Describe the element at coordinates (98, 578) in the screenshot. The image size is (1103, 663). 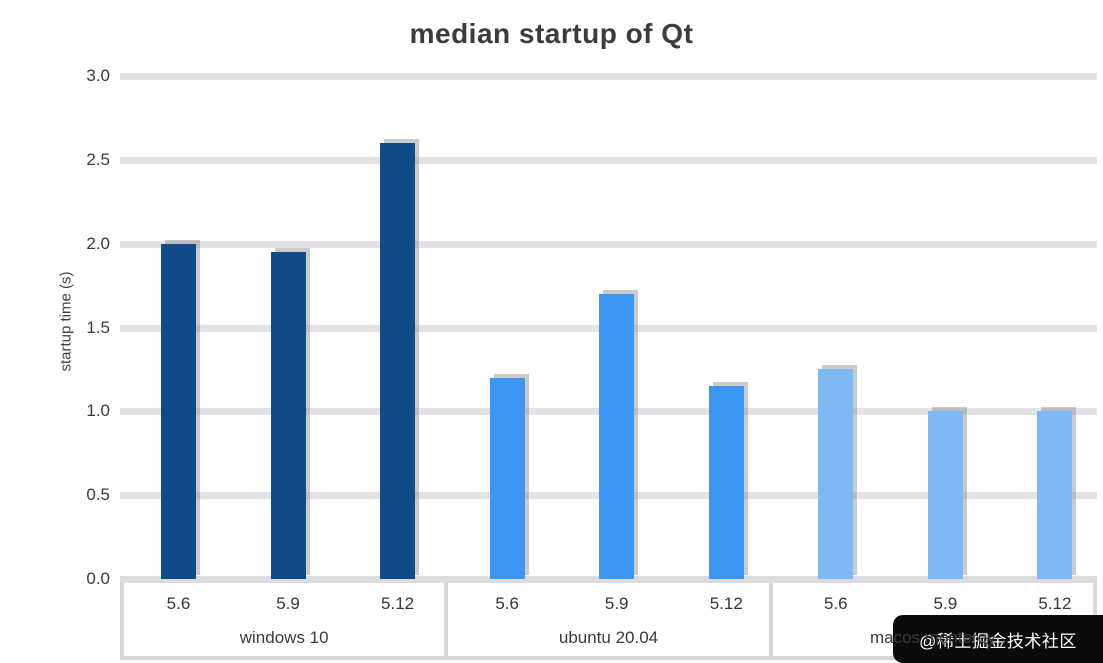
I see `y-tick-label: 0.0` at that location.